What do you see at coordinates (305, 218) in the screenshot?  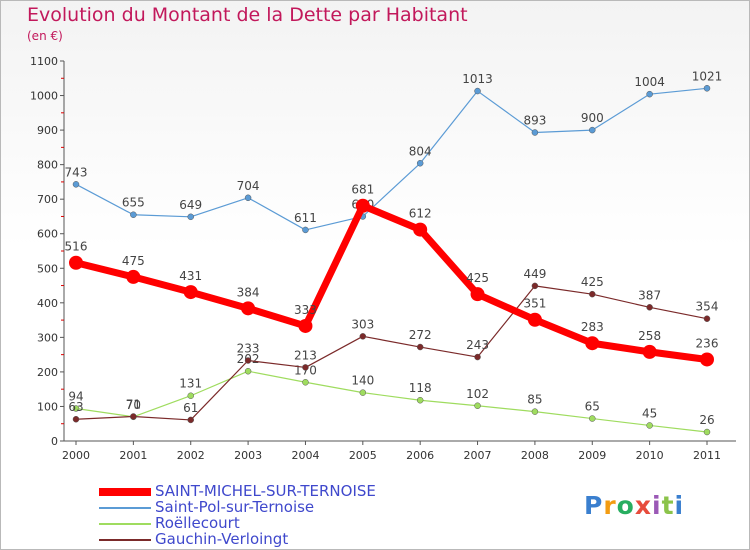 I see `data-label: 611` at bounding box center [305, 218].